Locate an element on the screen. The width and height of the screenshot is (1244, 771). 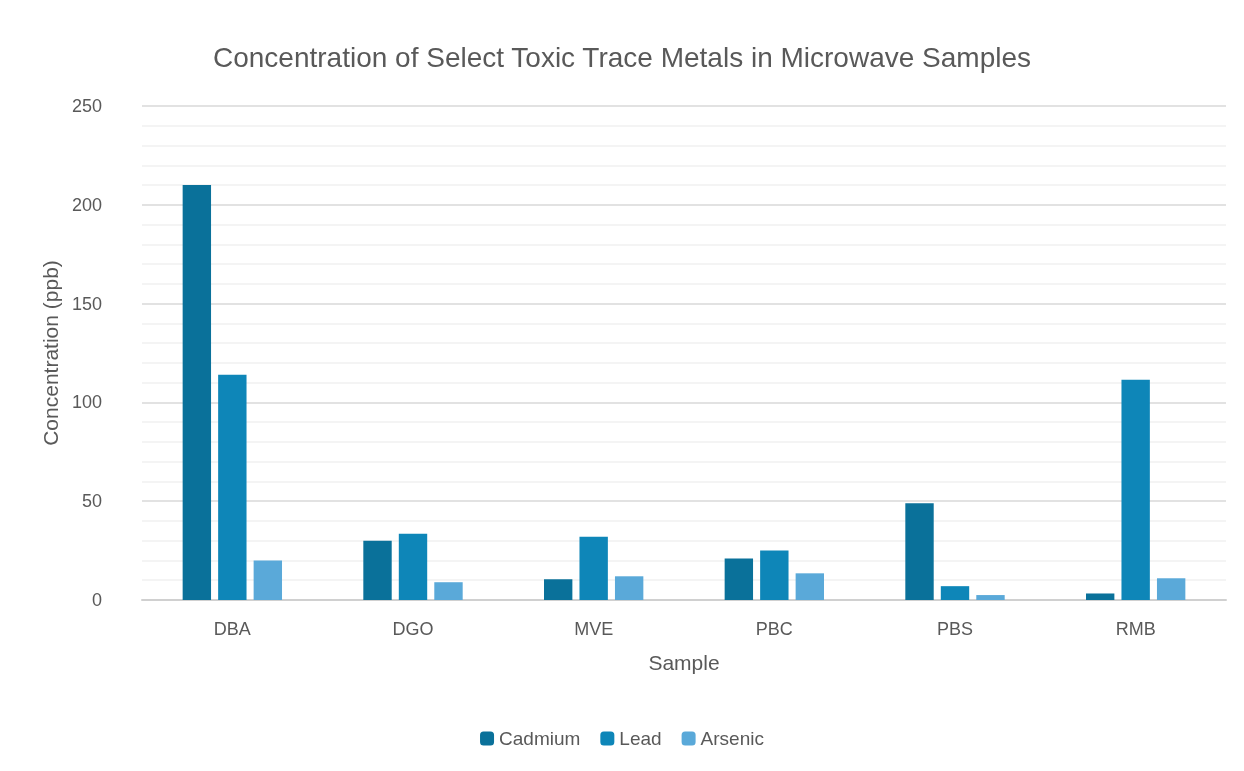
x-tick-label: PBS is located at coordinates (955, 629).